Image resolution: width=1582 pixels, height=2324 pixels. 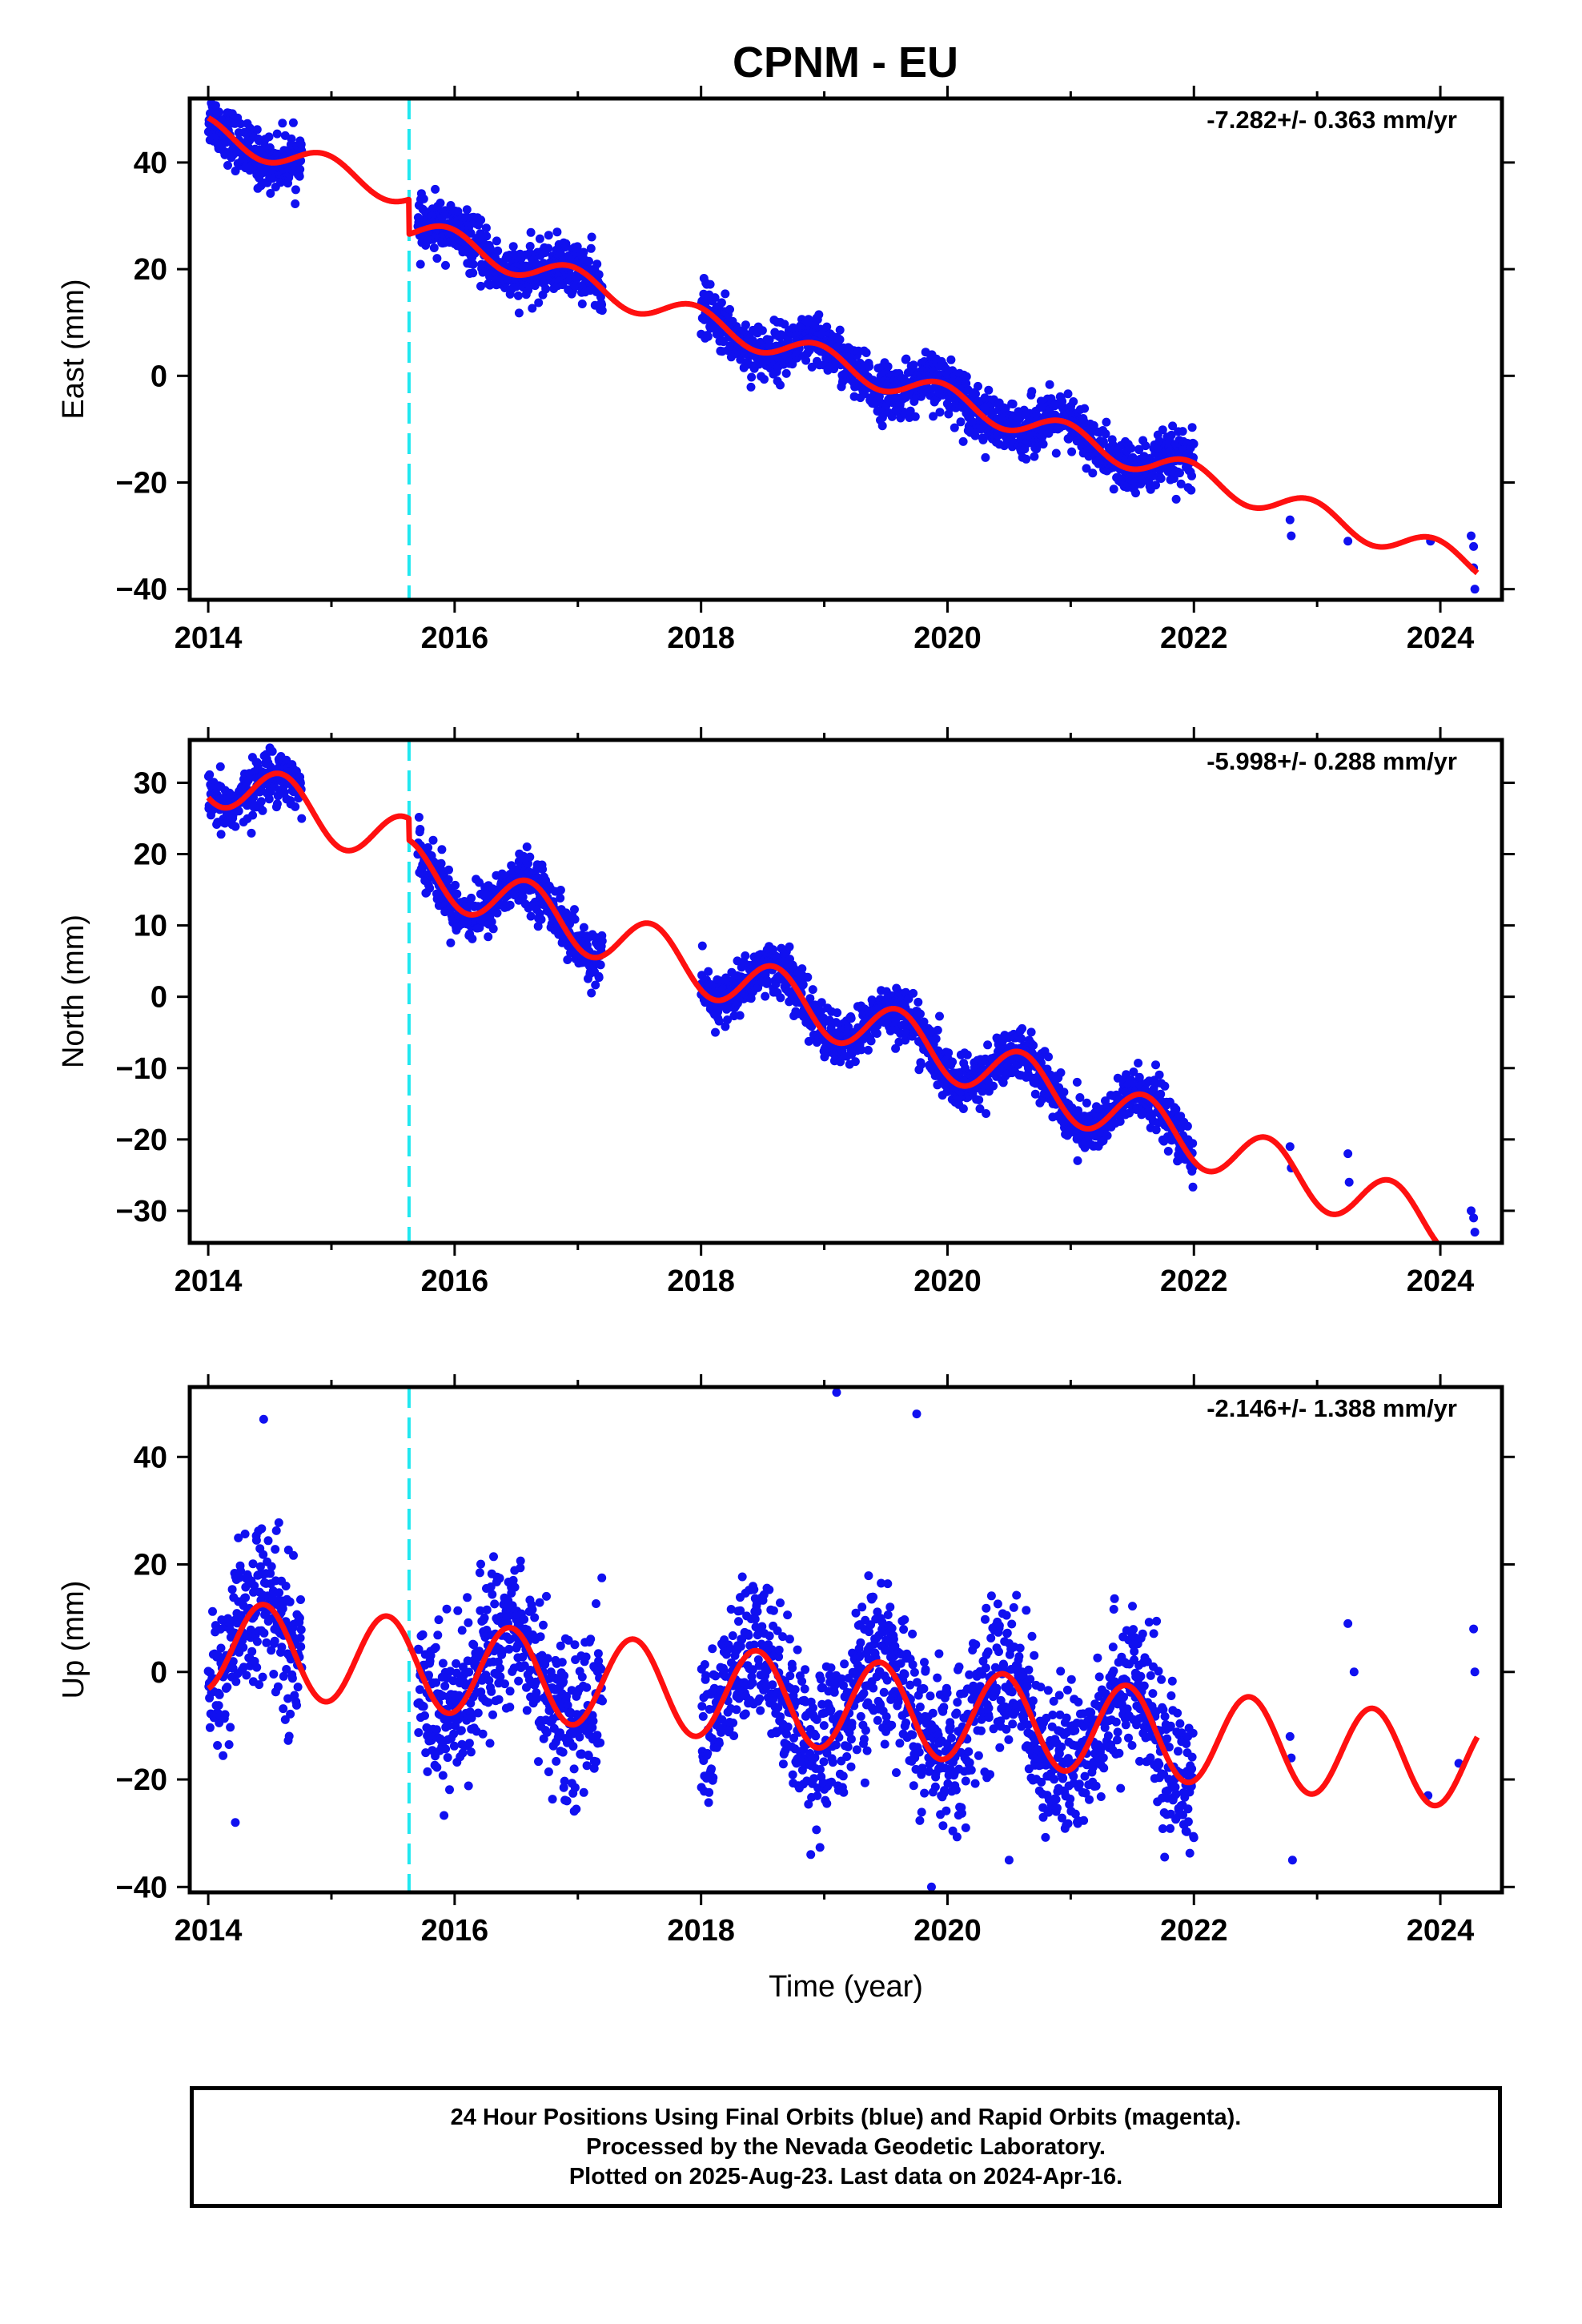 I want to click on y-tick-label: 20, so click(x=151, y=855).